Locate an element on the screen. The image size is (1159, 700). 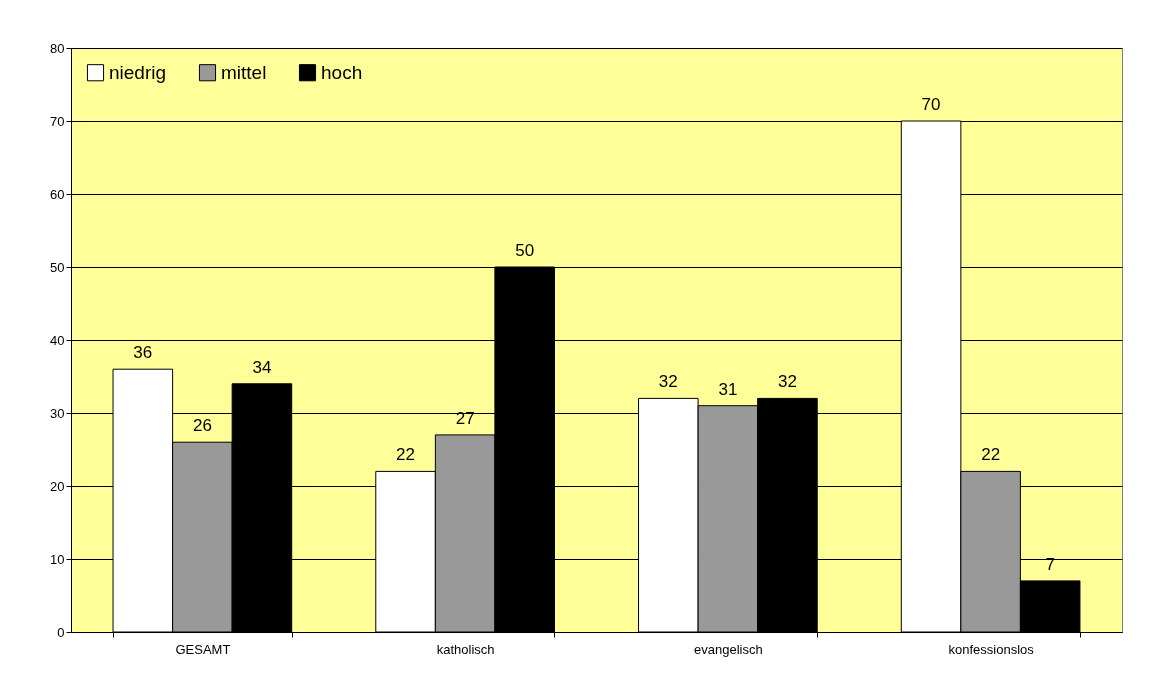
data-label: 36 is located at coordinates (143, 353).